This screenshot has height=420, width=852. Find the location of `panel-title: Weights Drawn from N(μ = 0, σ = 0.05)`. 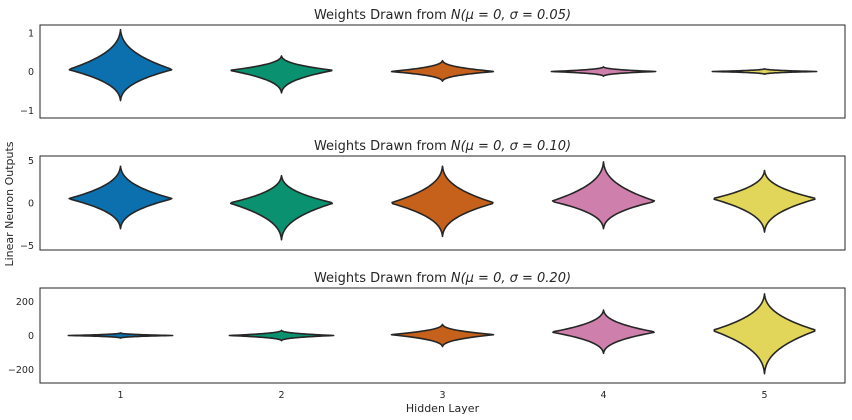

panel-title: Weights Drawn from N(μ = 0, σ = 0.05) is located at coordinates (442, 15).